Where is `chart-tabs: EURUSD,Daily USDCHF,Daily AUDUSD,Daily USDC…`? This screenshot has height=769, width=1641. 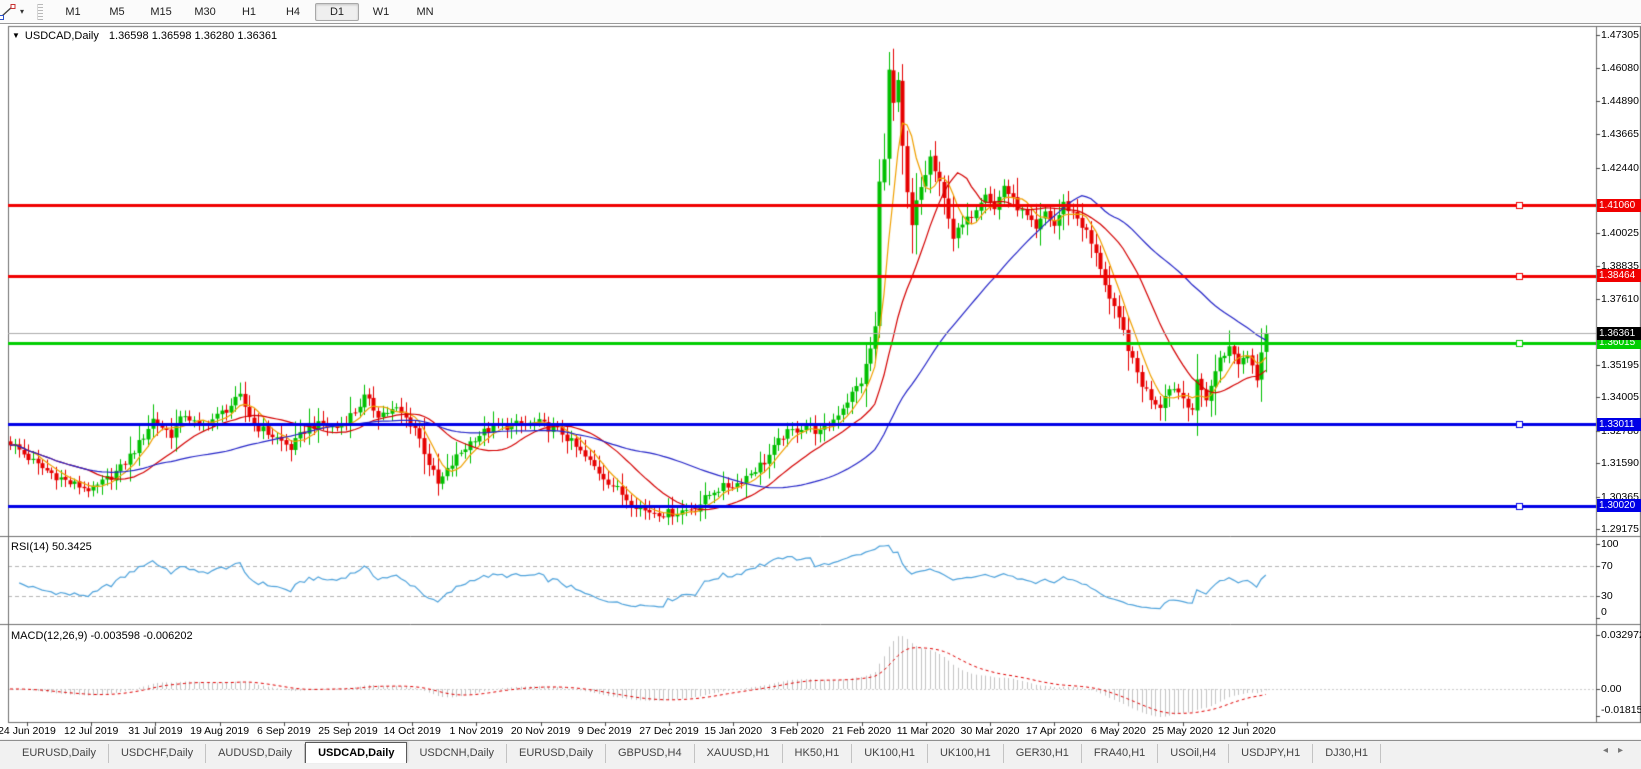 chart-tabs: EURUSD,Daily USDCHF,Daily AUDUSD,Daily USDC… is located at coordinates (691, 752).